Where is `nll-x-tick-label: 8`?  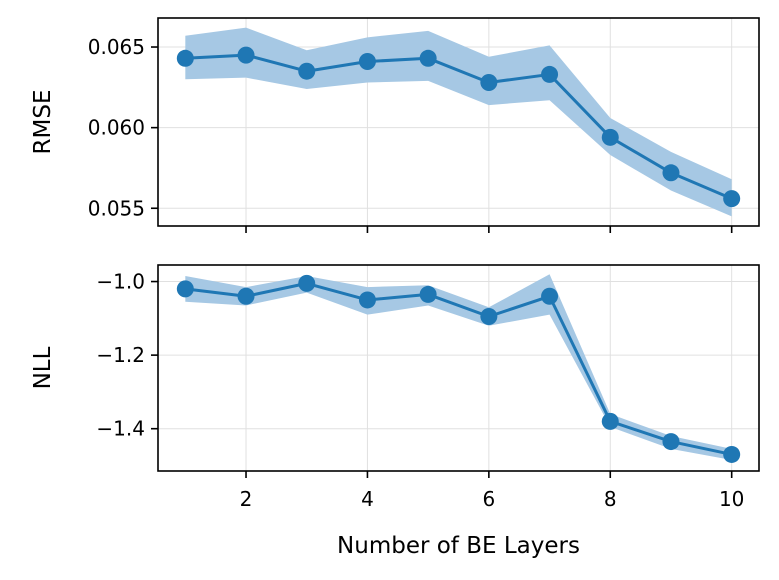
nll-x-tick-label: 8 is located at coordinates (610, 499).